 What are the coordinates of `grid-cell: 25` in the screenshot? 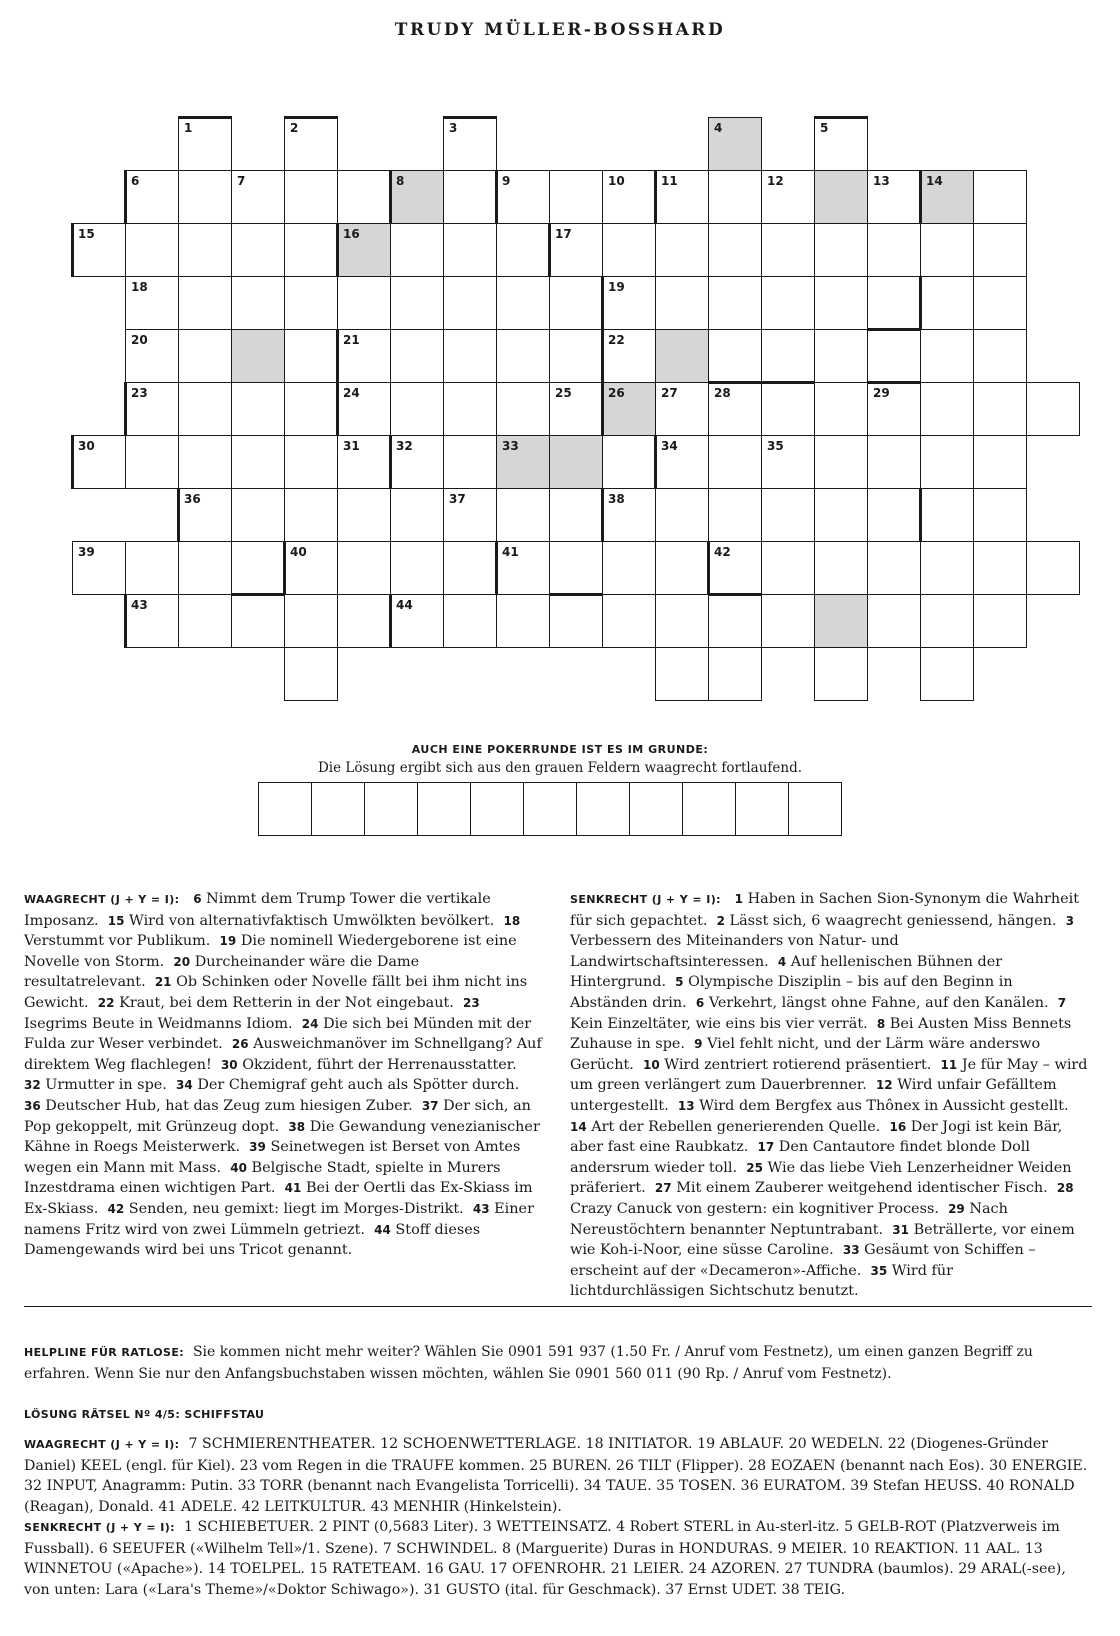 It's located at (576, 409).